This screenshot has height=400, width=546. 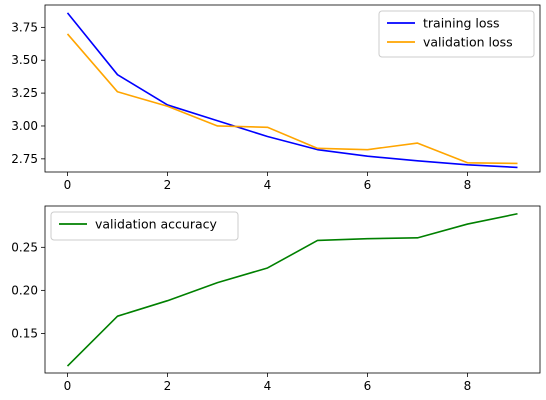 What do you see at coordinates (24, 290) in the screenshot?
I see `y-tick-label: 0.20` at bounding box center [24, 290].